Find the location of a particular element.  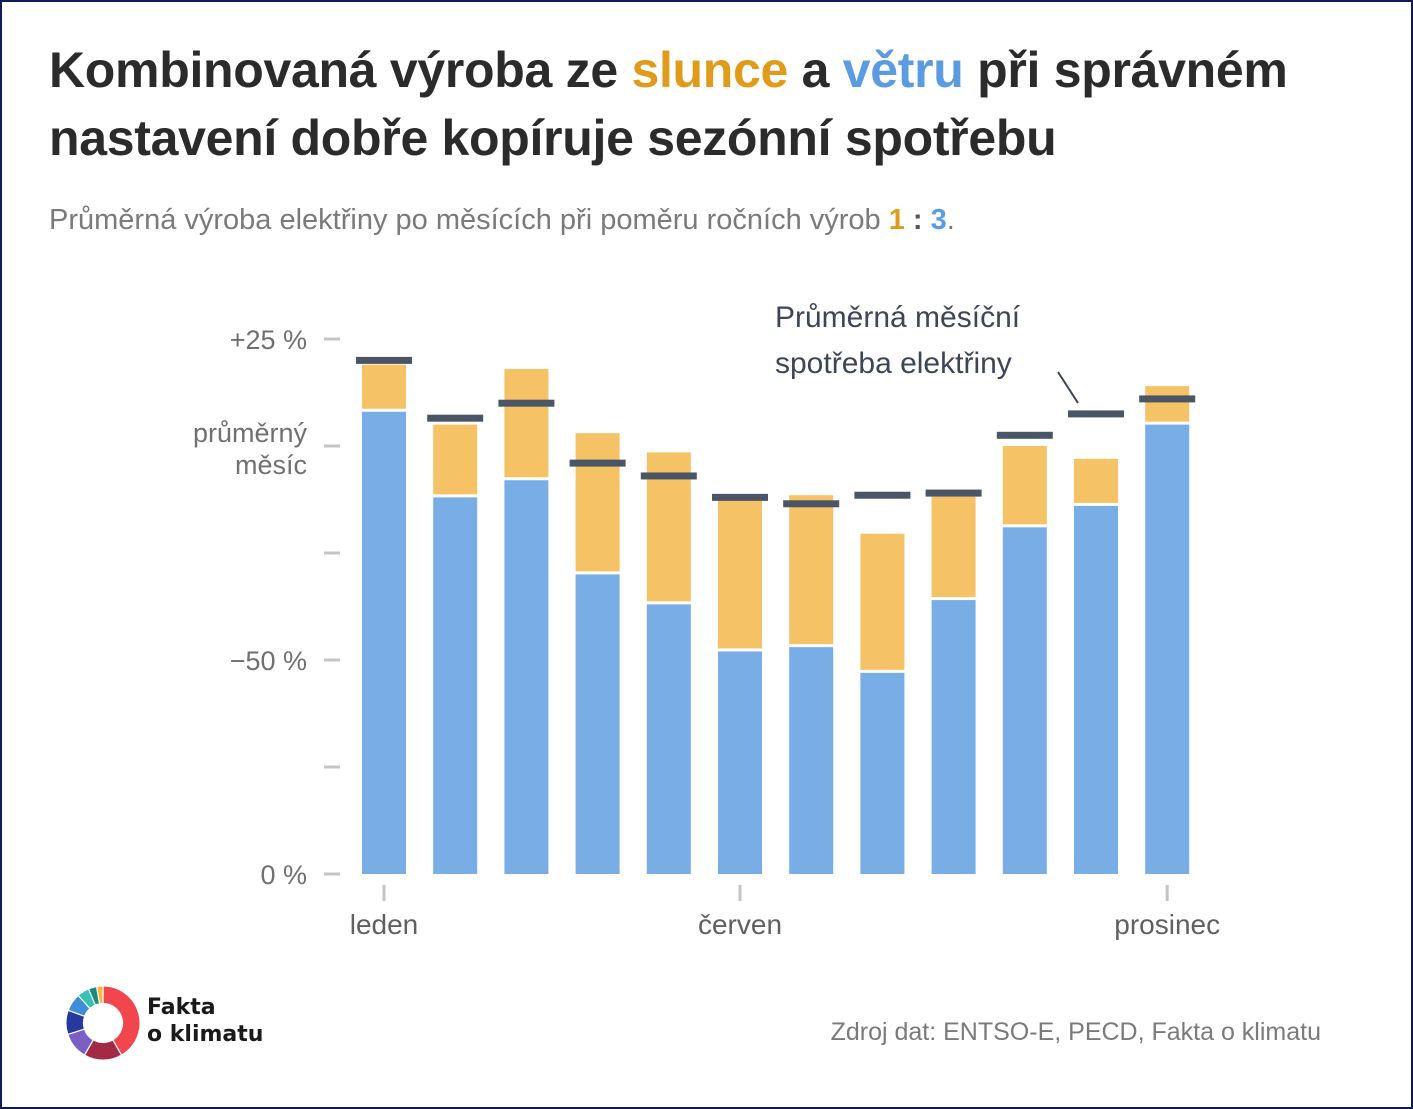

title-text: a is located at coordinates (815, 70).